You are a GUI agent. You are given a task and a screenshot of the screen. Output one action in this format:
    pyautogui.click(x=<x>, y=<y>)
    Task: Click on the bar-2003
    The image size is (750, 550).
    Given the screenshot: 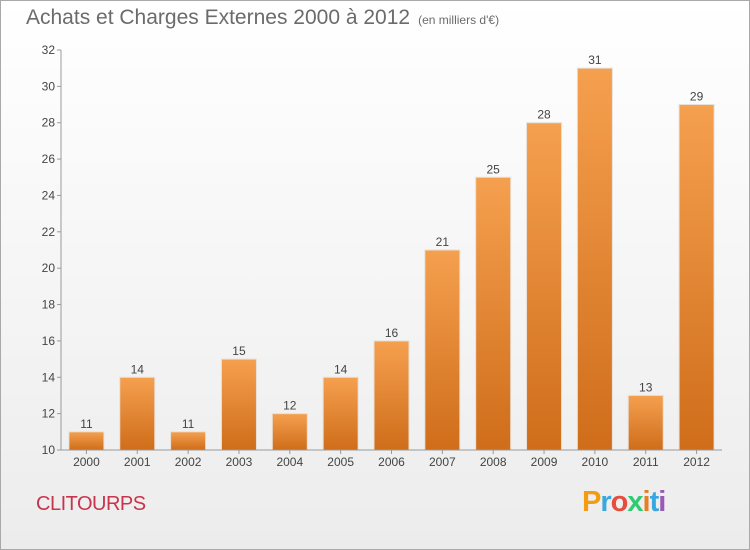 What is the action you would take?
    pyautogui.click(x=238, y=404)
    